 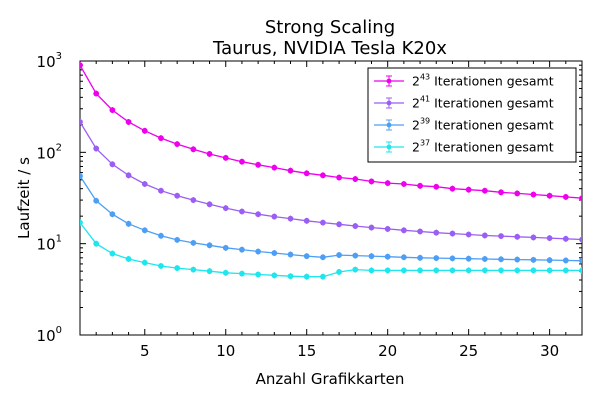 I want to click on legend-box, so click(x=472, y=115).